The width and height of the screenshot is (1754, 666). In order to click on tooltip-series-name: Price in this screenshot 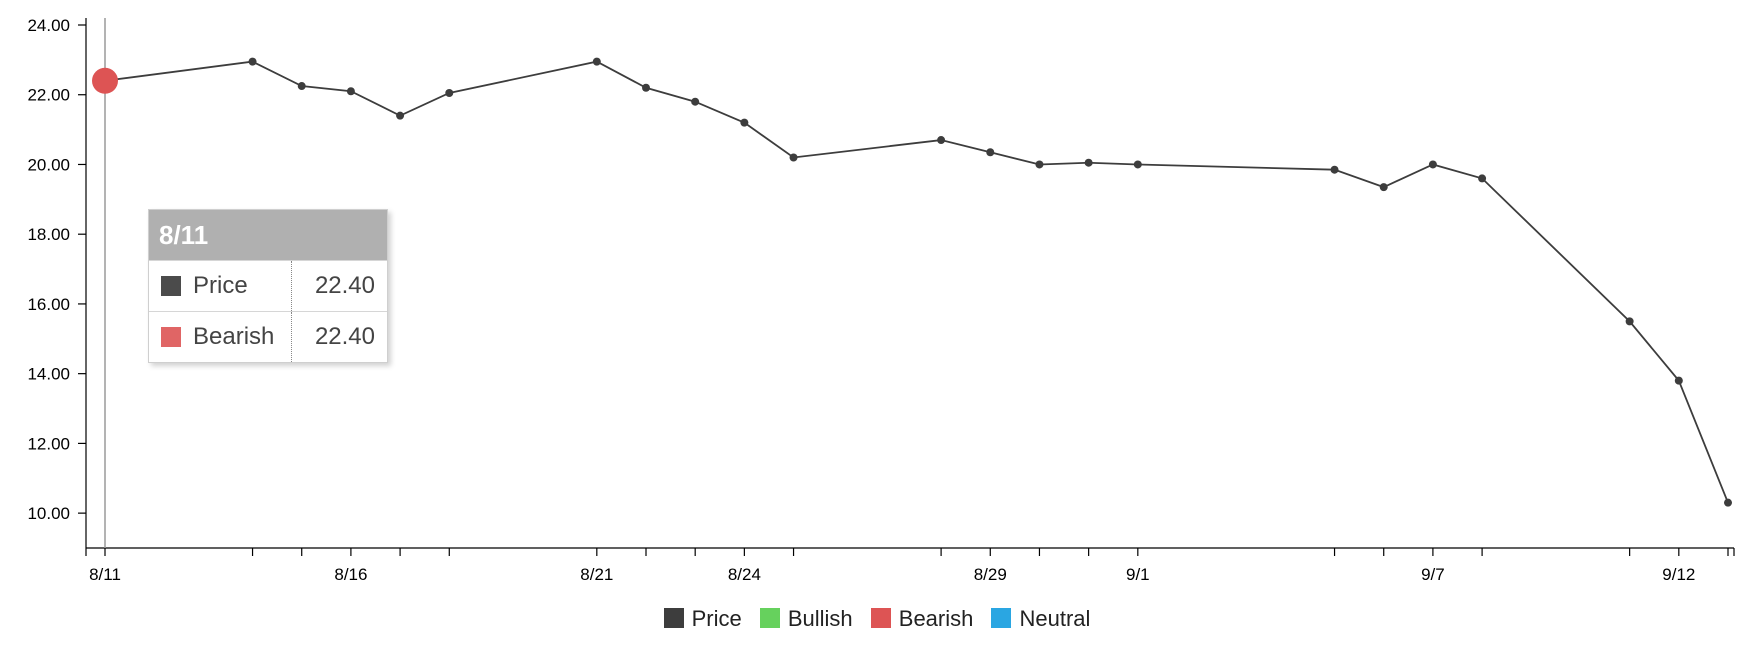, I will do `click(220, 285)`.